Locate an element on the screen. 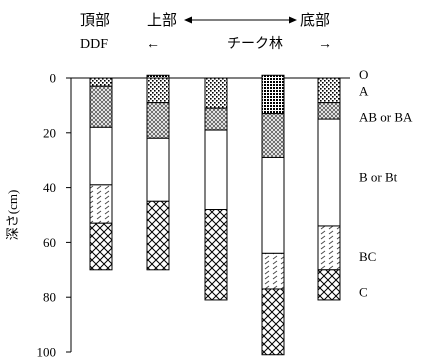 The height and width of the screenshot is (362, 433). header-summit-label: 頂部 is located at coordinates (95, 20).